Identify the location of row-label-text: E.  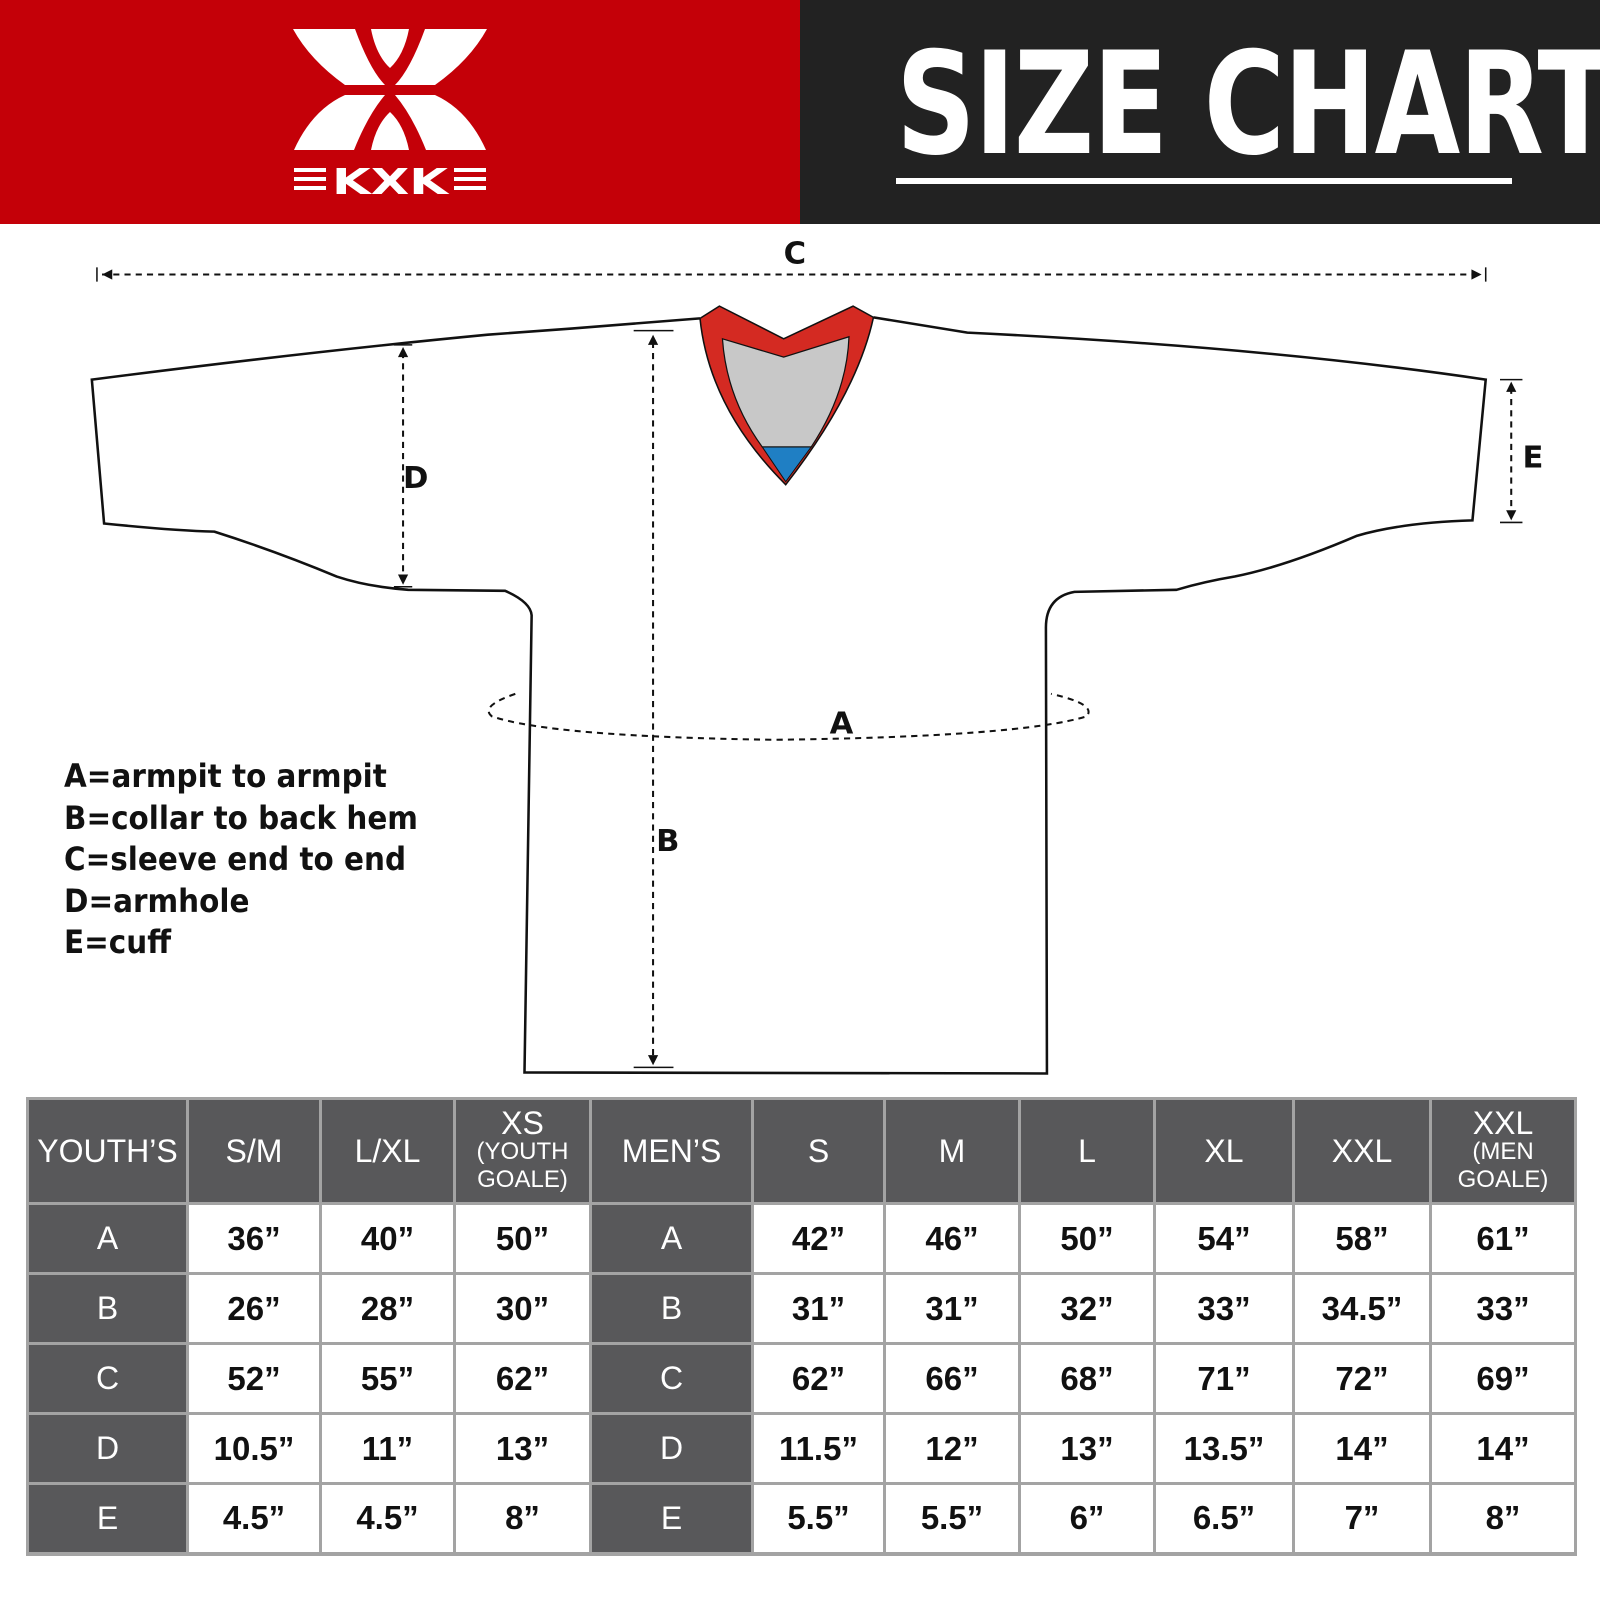
(671, 1517).